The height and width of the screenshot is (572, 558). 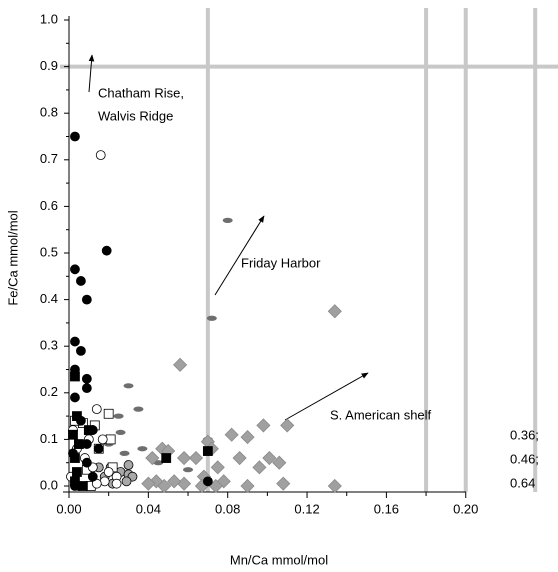 I want to click on x-tick-label: 0.12, so click(x=306, y=508).